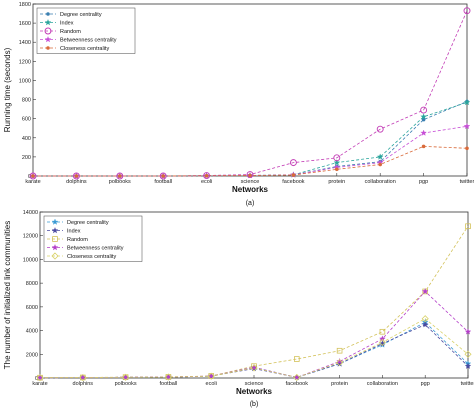 This screenshot has height=412, width=474. What do you see at coordinates (425, 384) in the screenshot?
I see `x-tick-label: pgp` at bounding box center [425, 384].